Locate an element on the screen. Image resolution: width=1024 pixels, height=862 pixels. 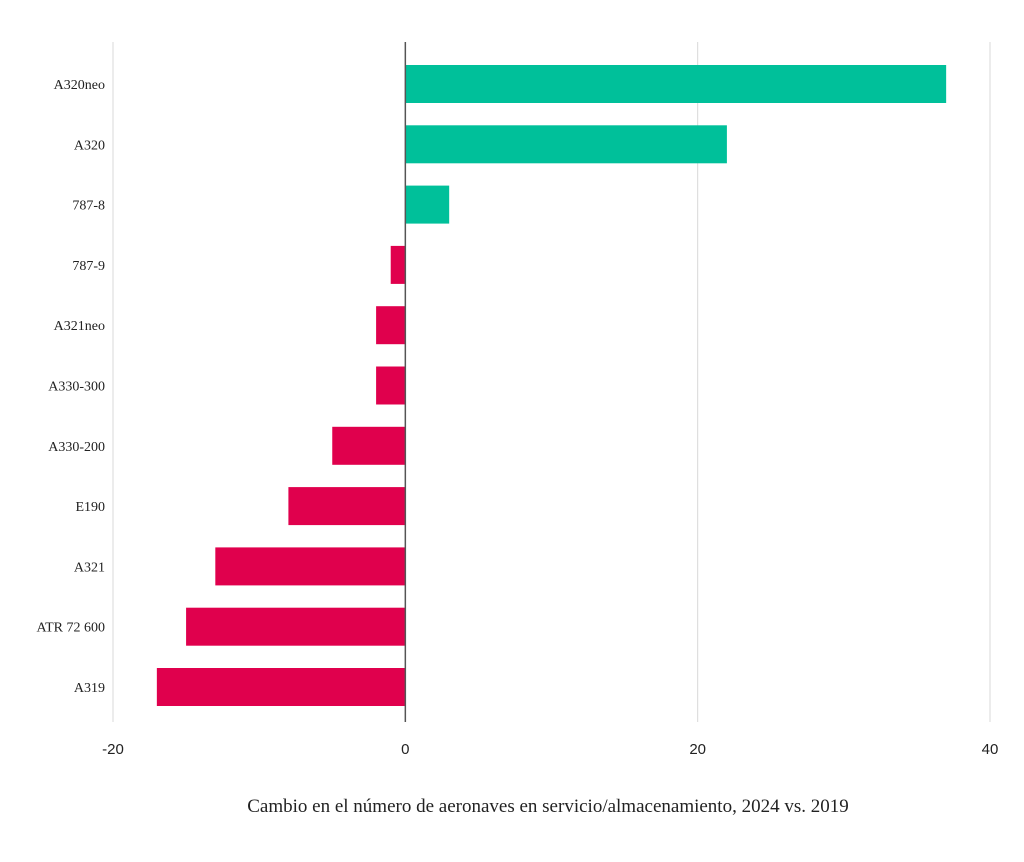
category-label-7: E190 is located at coordinates (90, 507).